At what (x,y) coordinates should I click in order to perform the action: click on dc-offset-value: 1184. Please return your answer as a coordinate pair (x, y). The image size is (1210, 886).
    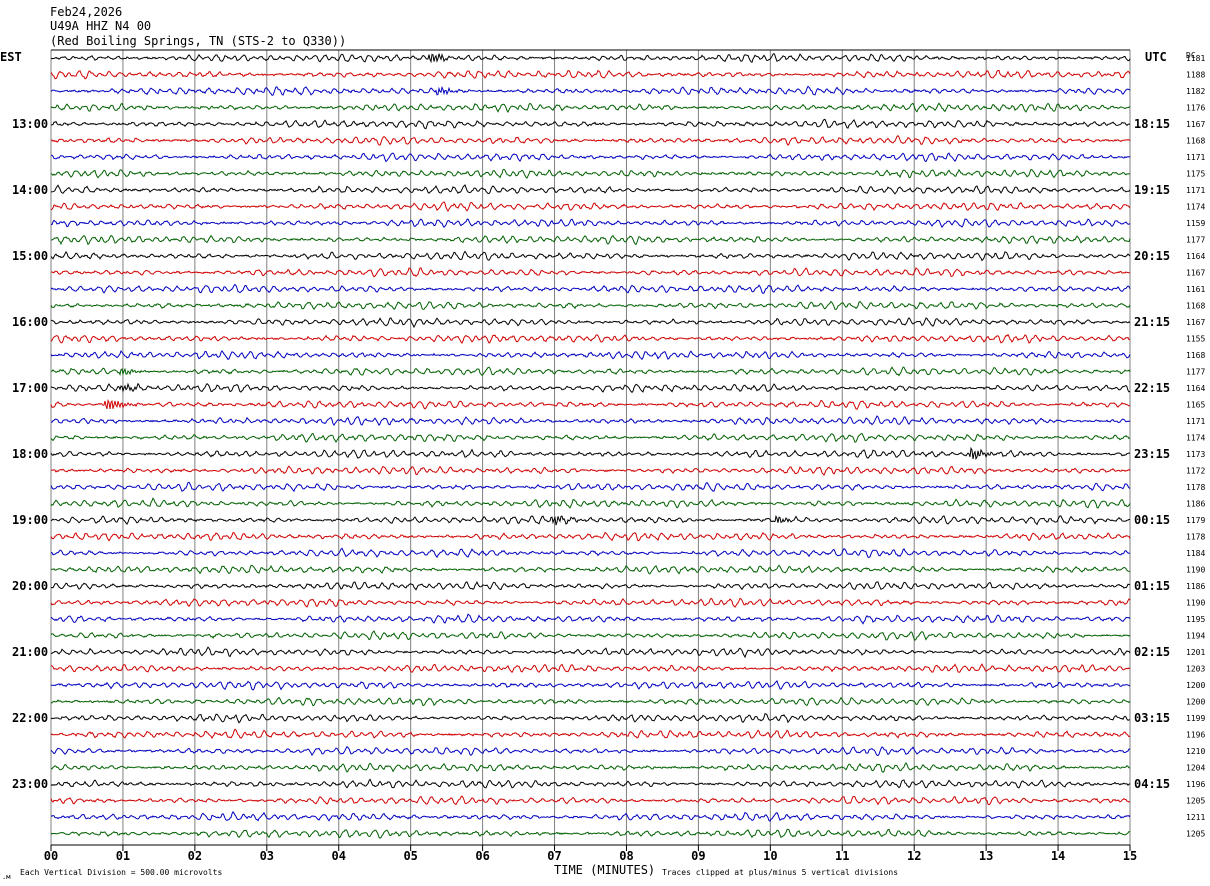
    Looking at the image, I should click on (1195, 553).